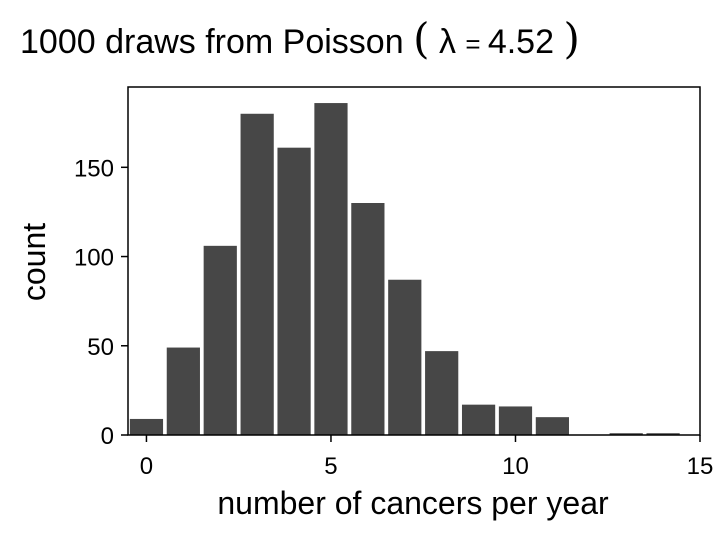 The height and width of the screenshot is (540, 720). Describe the element at coordinates (571, 38) in the screenshot. I see `chart-title-close-paren: )` at that location.